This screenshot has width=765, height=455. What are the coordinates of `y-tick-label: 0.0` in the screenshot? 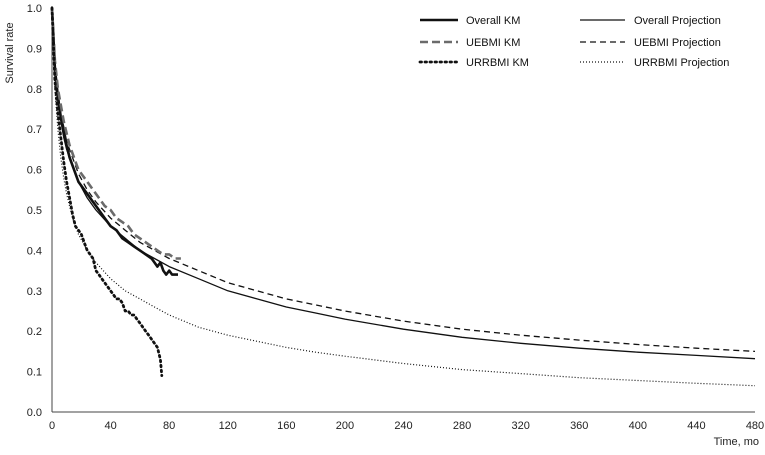 It's located at (34, 413).